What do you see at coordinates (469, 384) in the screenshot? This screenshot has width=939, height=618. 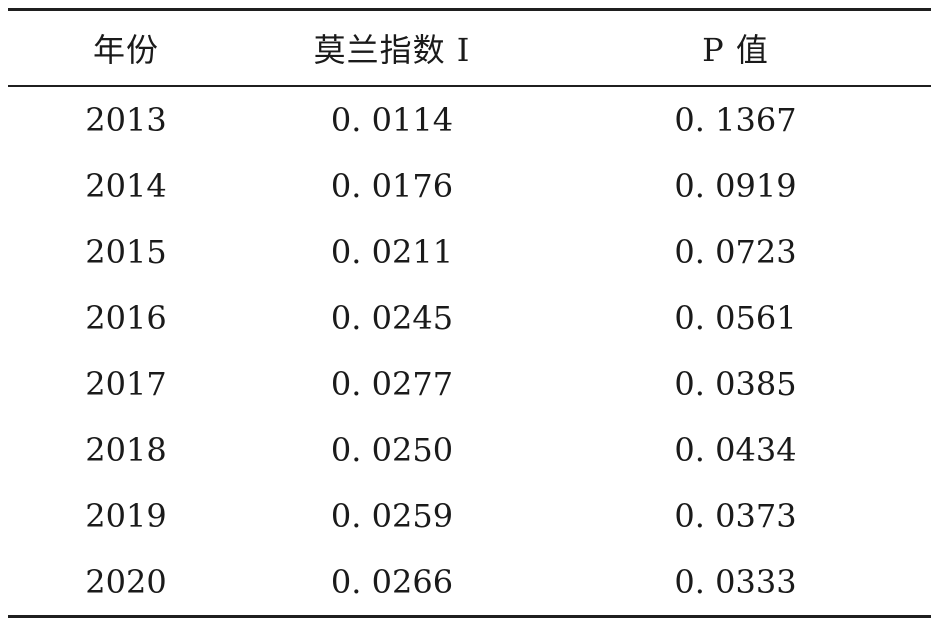 I see `table-row: 2017 0. 0277 0. 0385` at bounding box center [469, 384].